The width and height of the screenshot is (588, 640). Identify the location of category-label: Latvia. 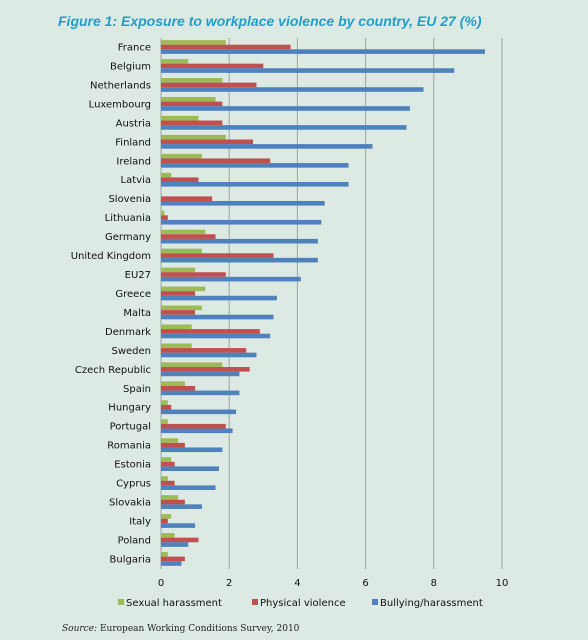
(136, 180).